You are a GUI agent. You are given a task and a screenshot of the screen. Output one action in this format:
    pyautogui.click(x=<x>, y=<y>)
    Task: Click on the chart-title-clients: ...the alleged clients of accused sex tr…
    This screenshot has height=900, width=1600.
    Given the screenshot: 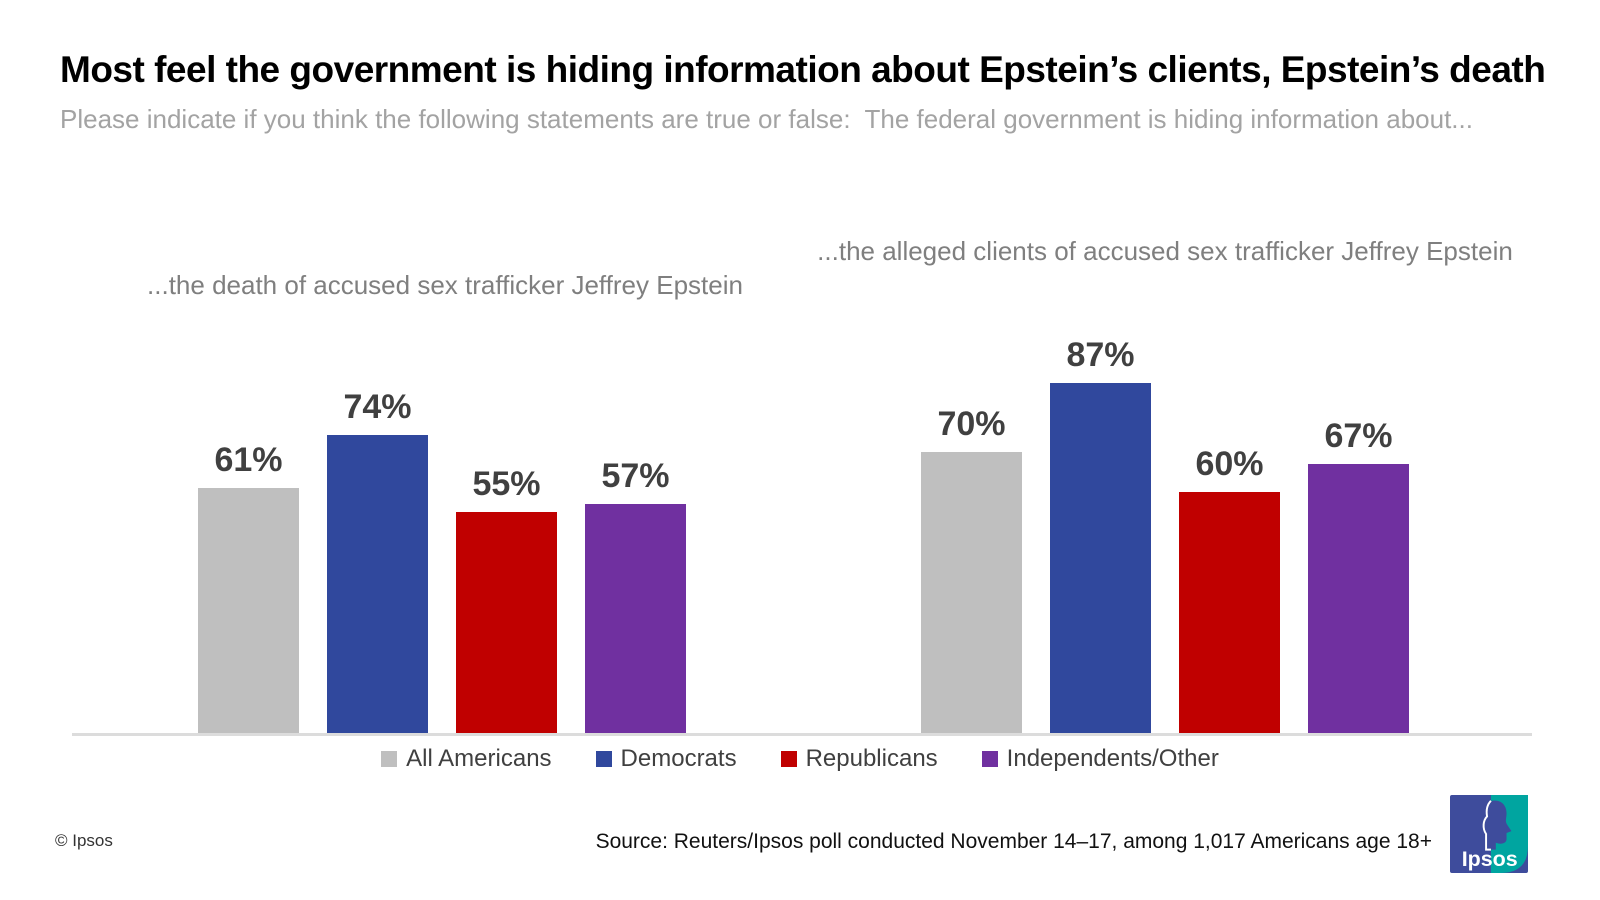 What is the action you would take?
    pyautogui.click(x=1165, y=251)
    